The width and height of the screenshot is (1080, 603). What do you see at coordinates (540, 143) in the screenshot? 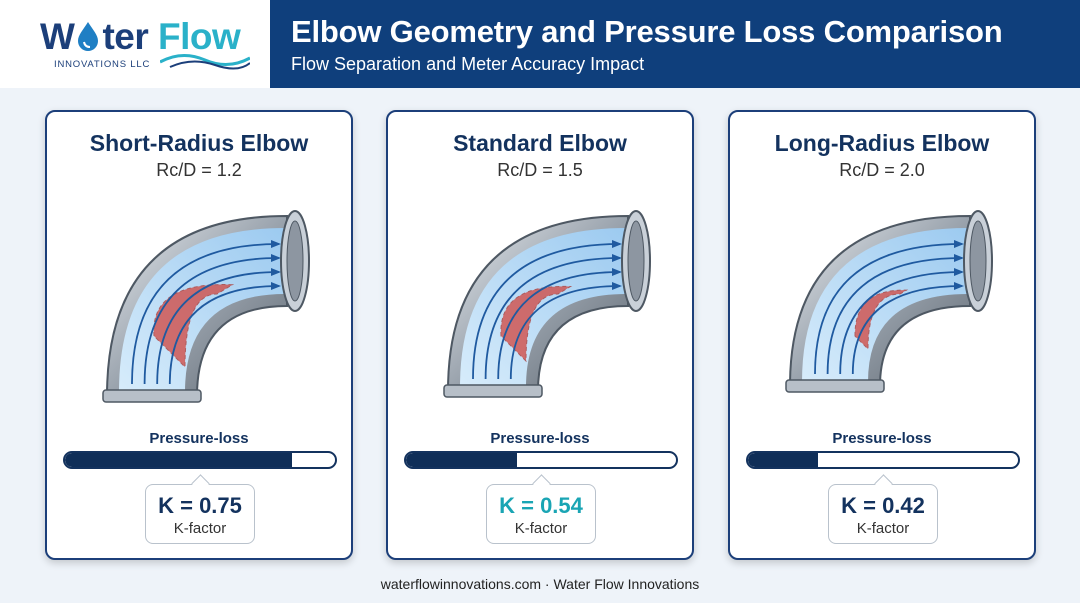
I see `card-title: Standard Elbow` at bounding box center [540, 143].